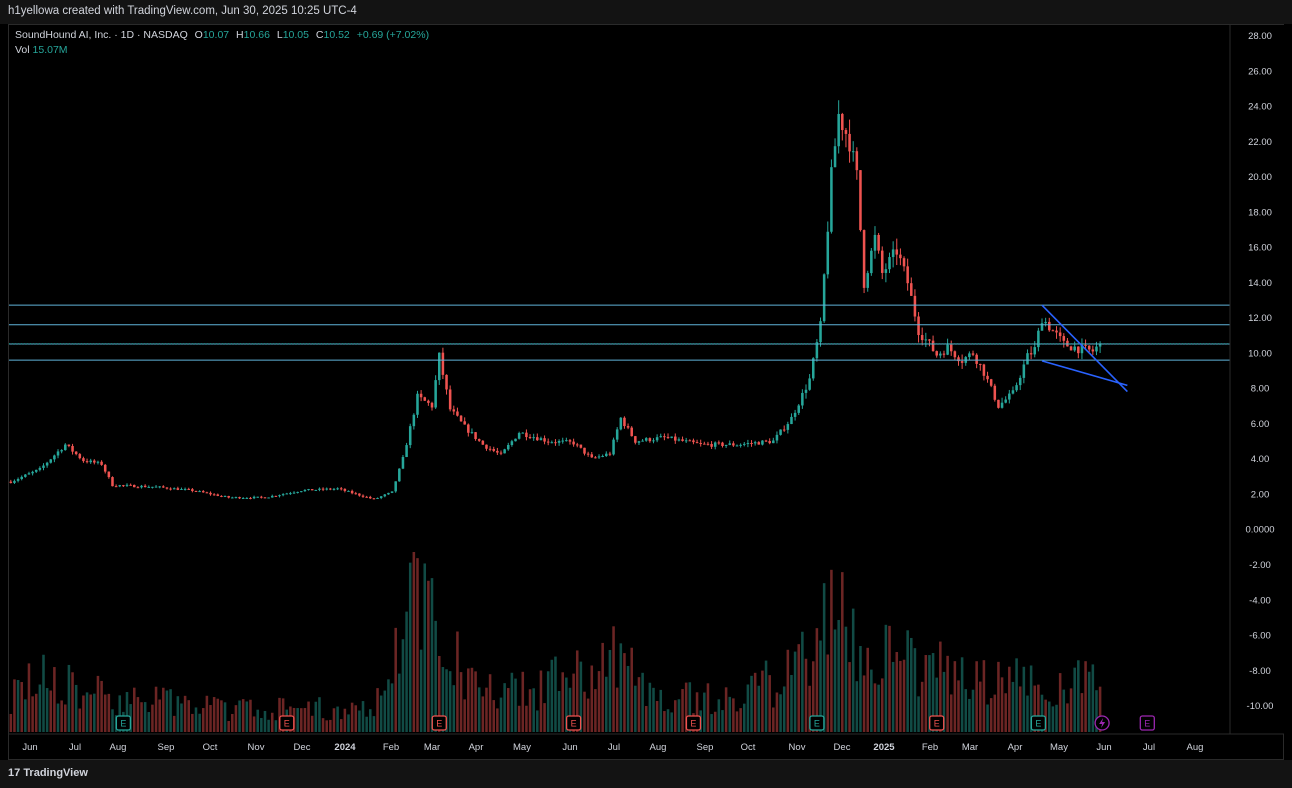  What do you see at coordinates (1102, 723) in the screenshot?
I see `lightning-glyph` at bounding box center [1102, 723].